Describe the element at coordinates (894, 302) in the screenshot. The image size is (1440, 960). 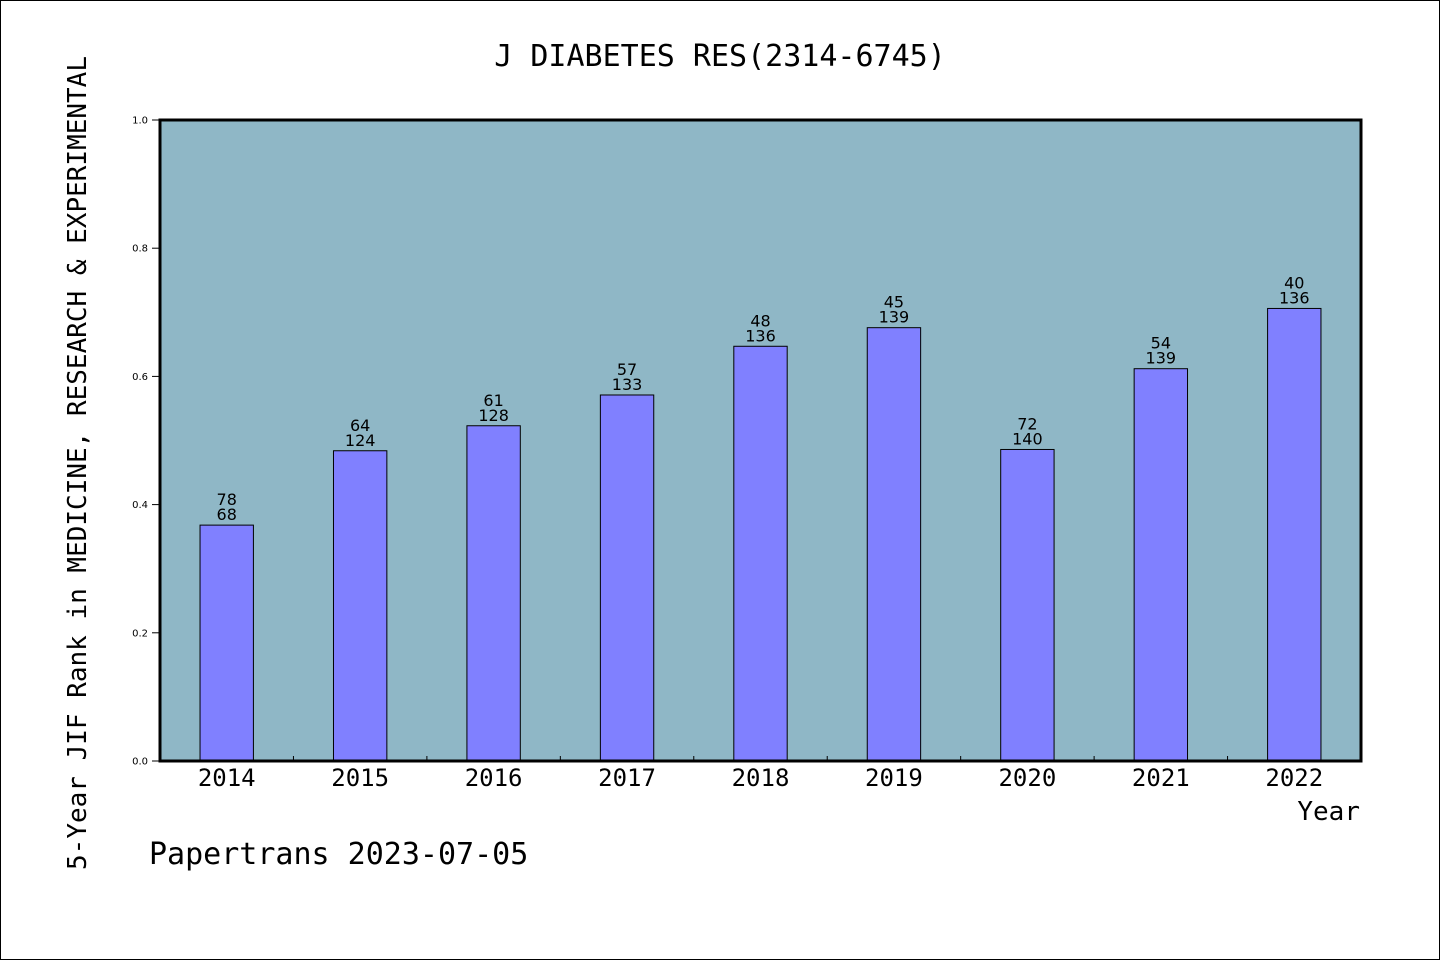
I see `bar-rank-label: 45` at that location.